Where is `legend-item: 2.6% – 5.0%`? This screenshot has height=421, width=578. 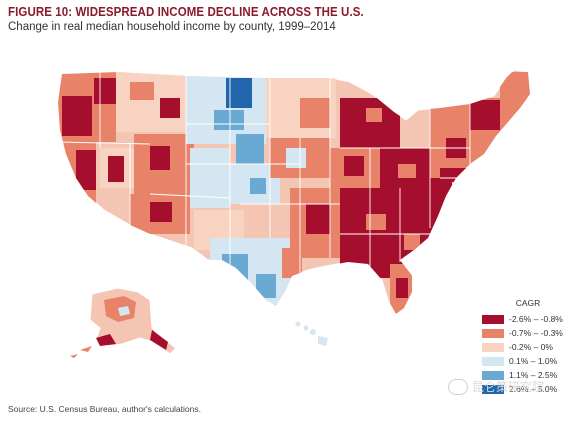
legend-item: 2.6% – 5.0% is located at coordinates (528, 389).